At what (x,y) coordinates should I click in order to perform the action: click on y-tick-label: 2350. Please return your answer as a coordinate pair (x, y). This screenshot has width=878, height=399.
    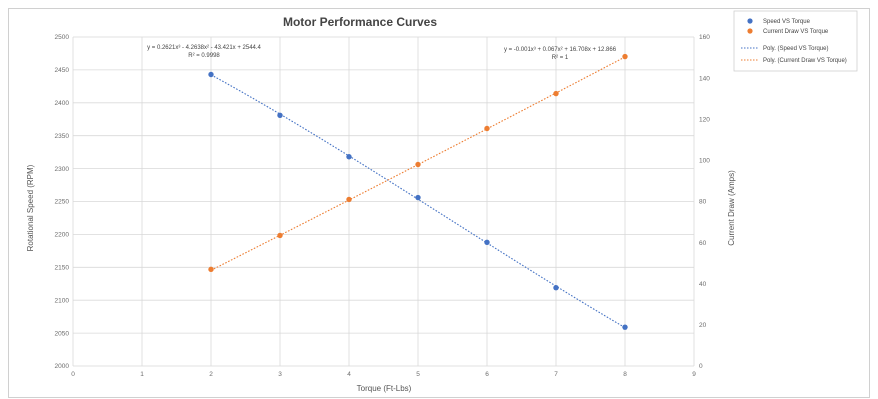
    Looking at the image, I should click on (62, 136).